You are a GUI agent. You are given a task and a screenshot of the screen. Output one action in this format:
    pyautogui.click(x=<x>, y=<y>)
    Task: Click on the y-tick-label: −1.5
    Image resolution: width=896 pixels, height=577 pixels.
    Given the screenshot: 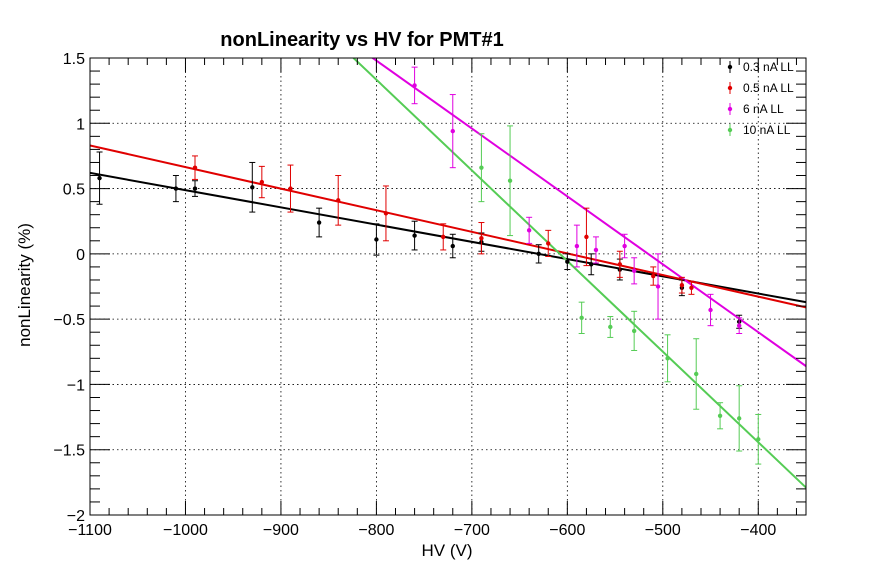 What is the action you would take?
    pyautogui.click(x=69, y=451)
    